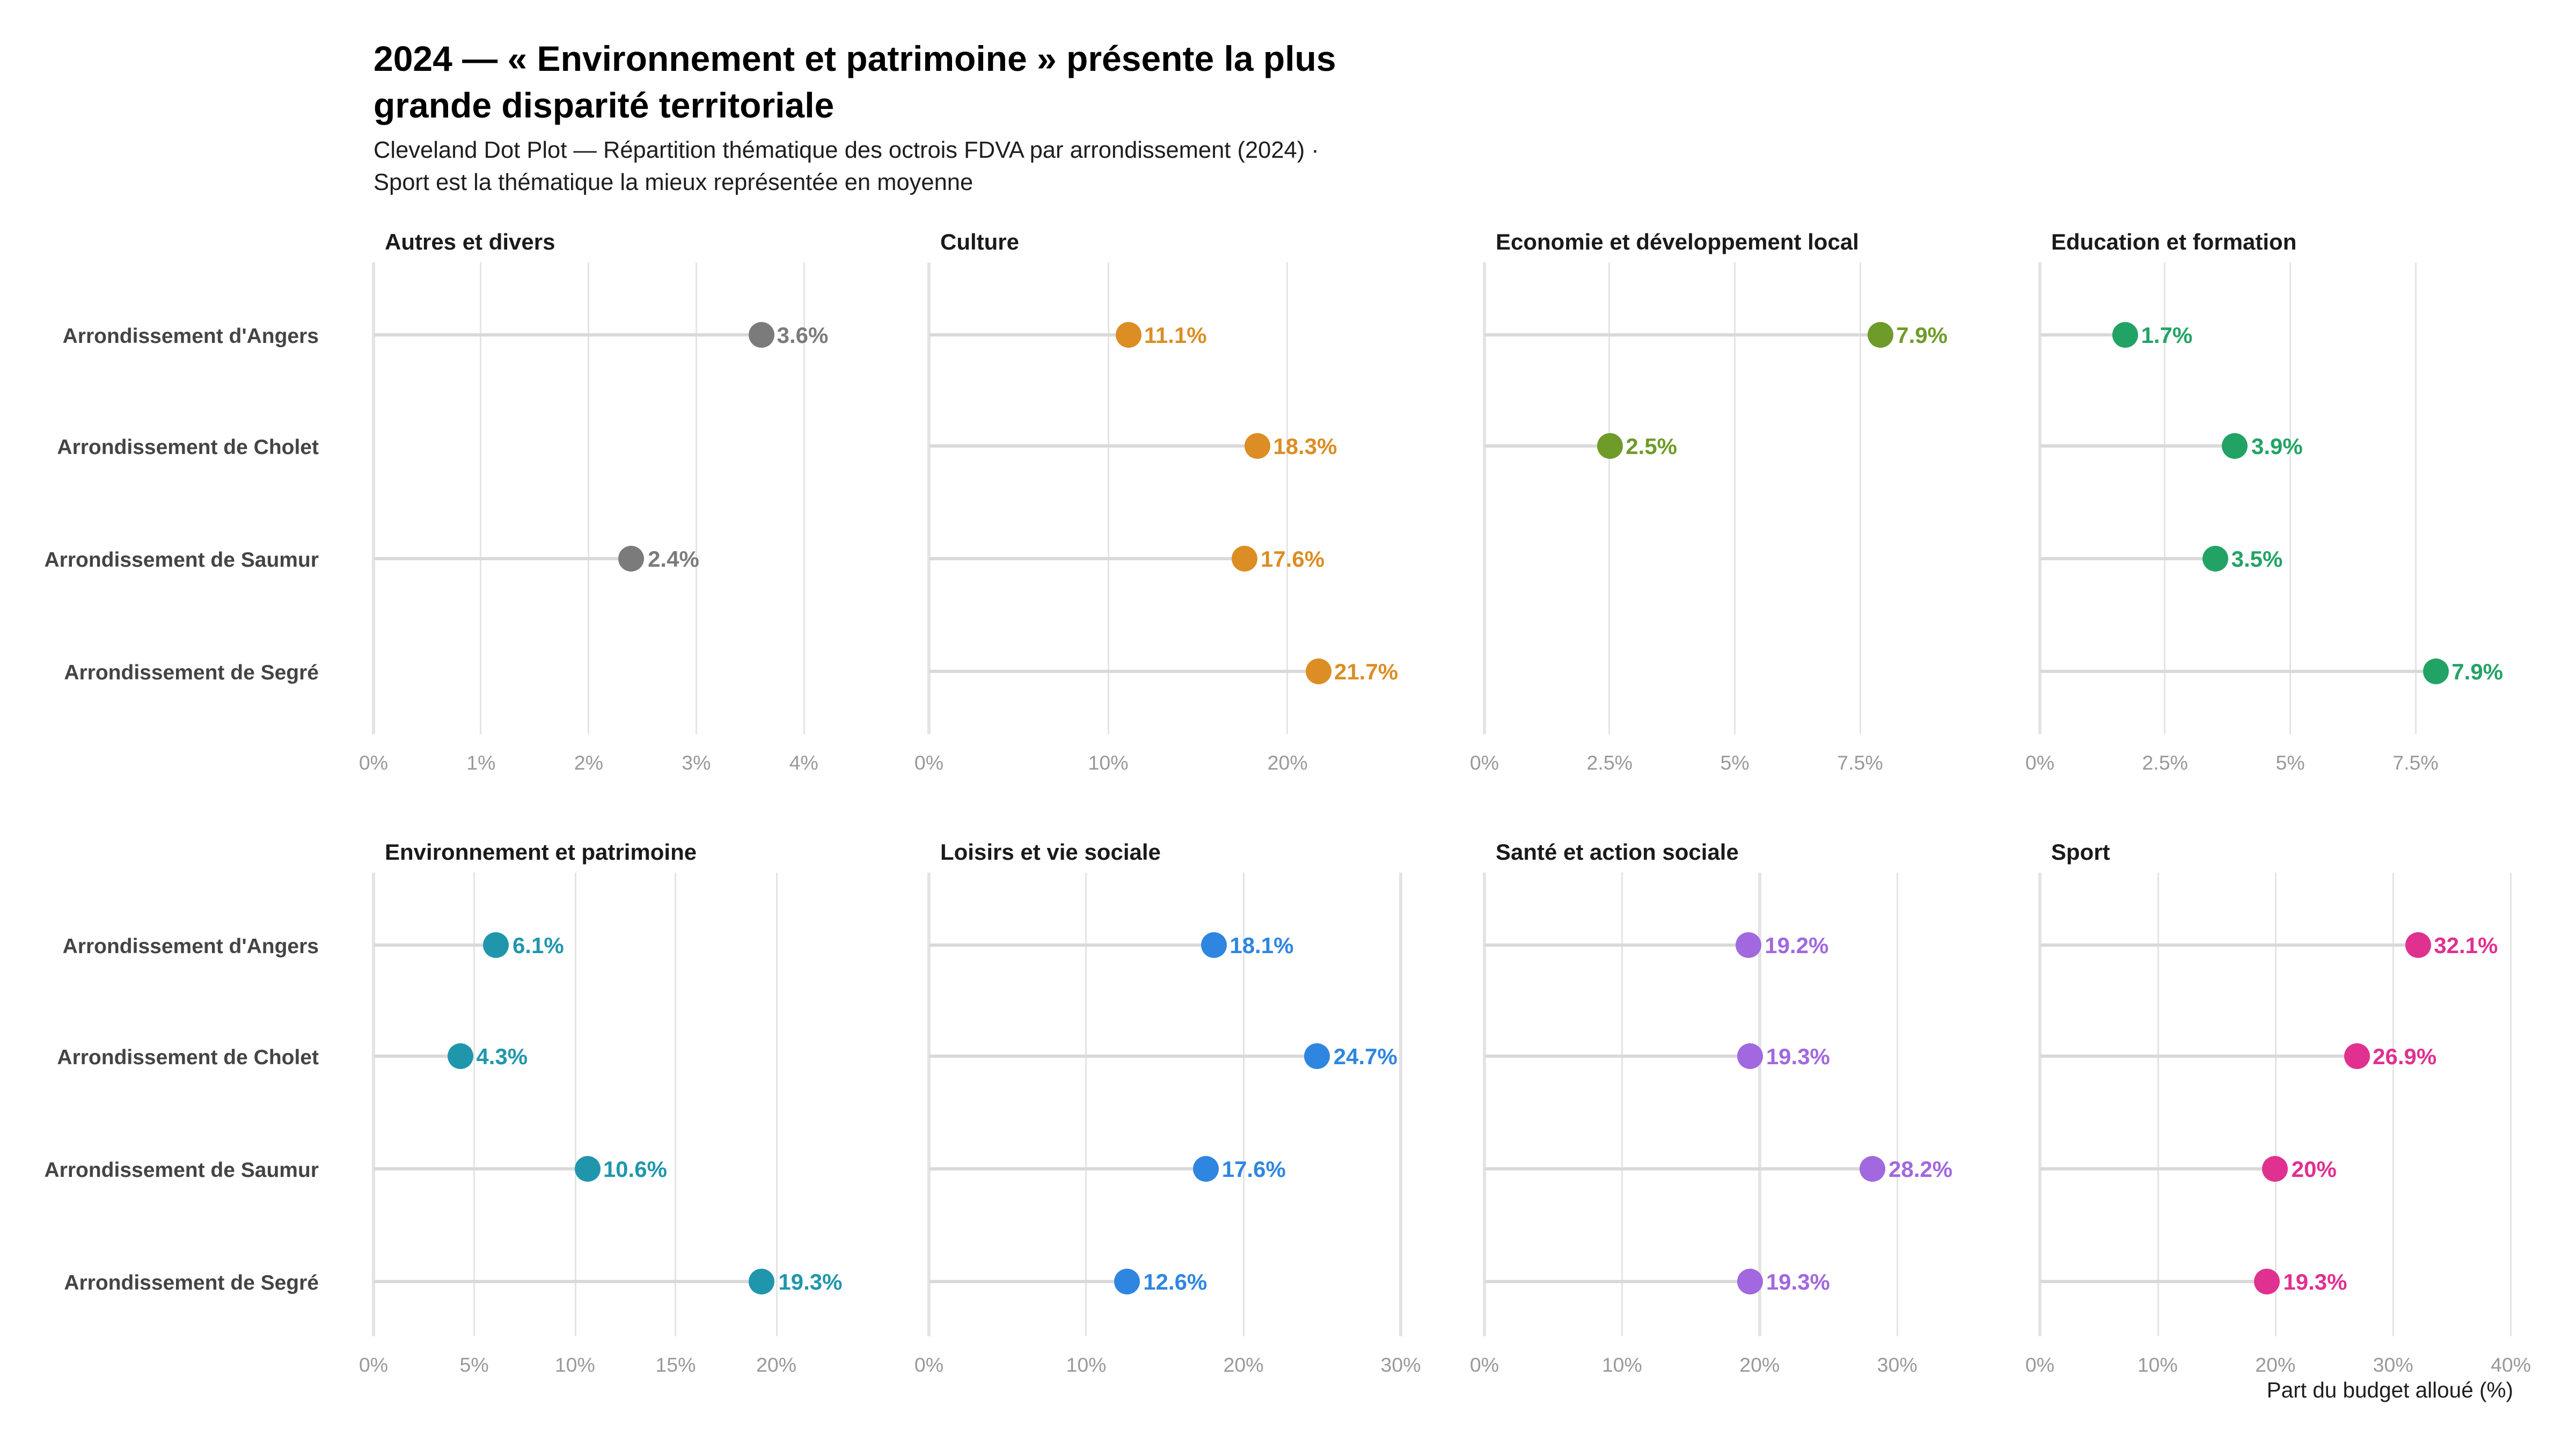  Describe the element at coordinates (538, 944) in the screenshot. I see `value-label: 6.1%` at that location.